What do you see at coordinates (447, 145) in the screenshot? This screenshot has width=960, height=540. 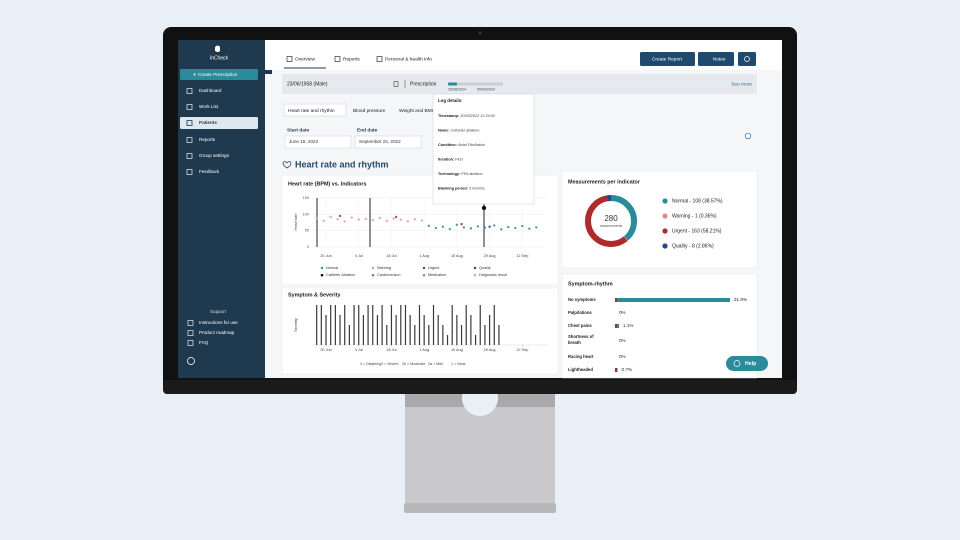 I see `label: Condition:` at bounding box center [447, 145].